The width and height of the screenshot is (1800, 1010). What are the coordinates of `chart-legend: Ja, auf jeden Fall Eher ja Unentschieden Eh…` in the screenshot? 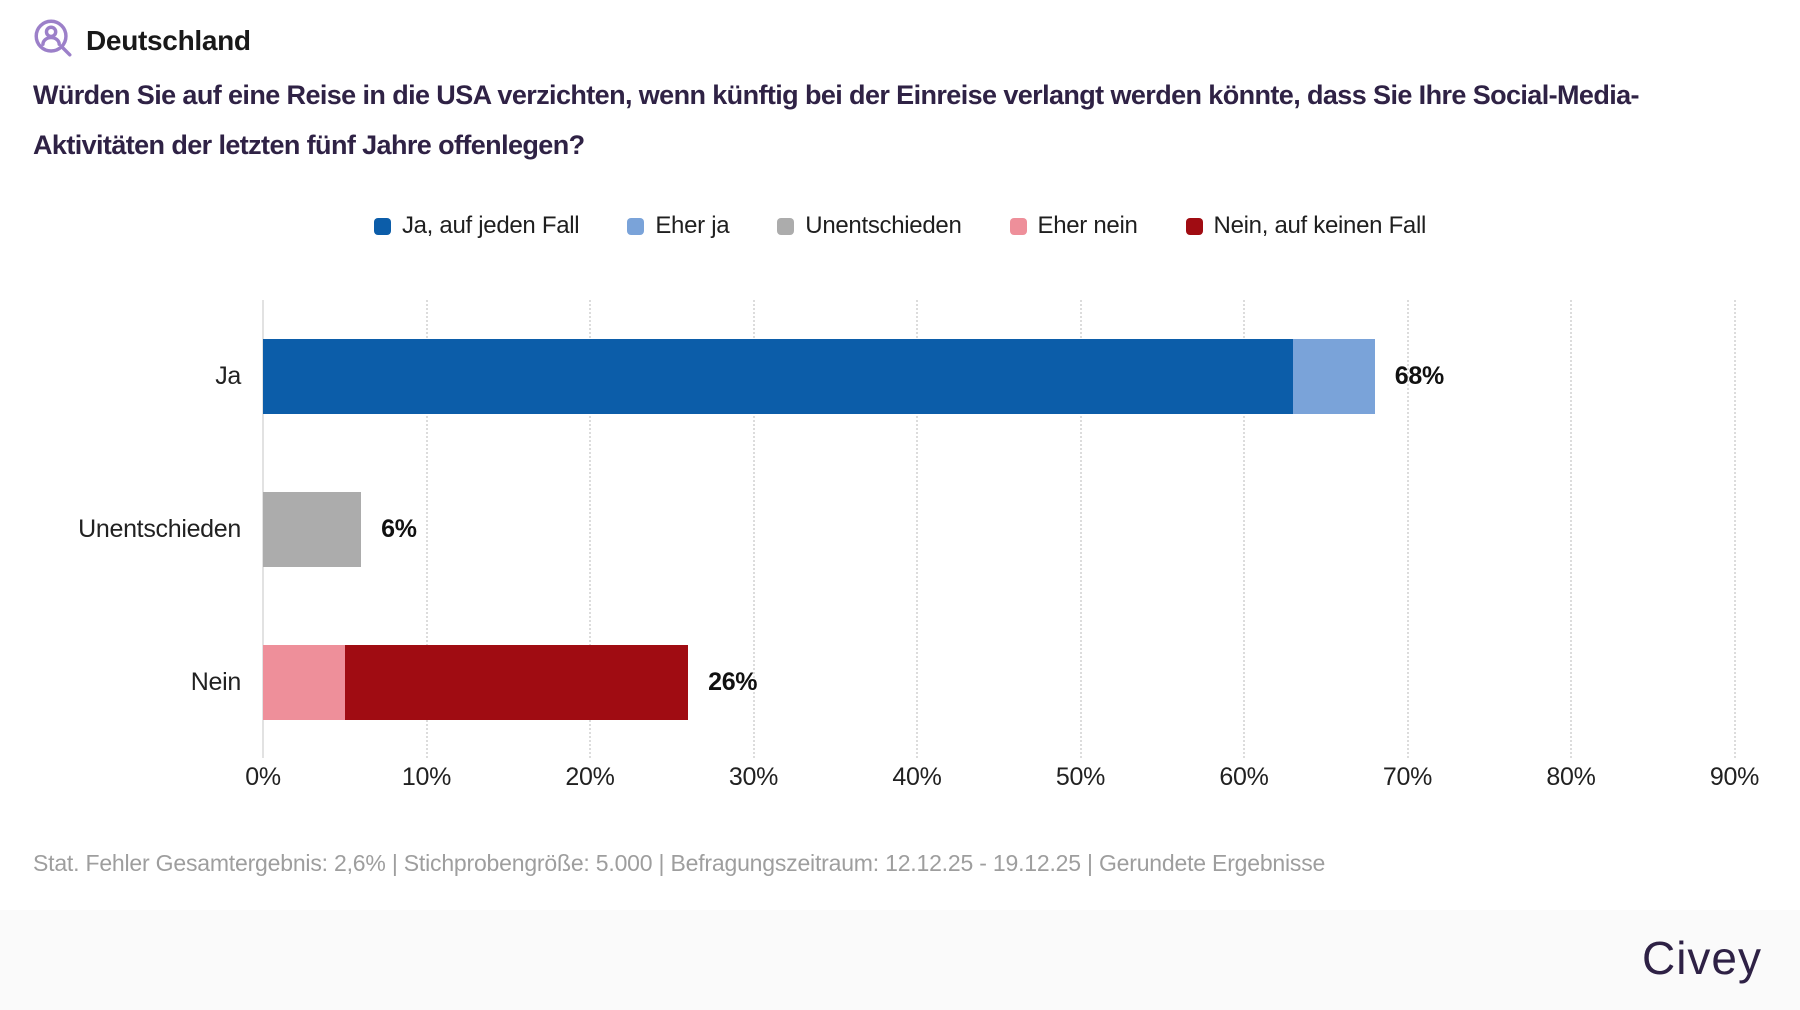 It's located at (900, 226).